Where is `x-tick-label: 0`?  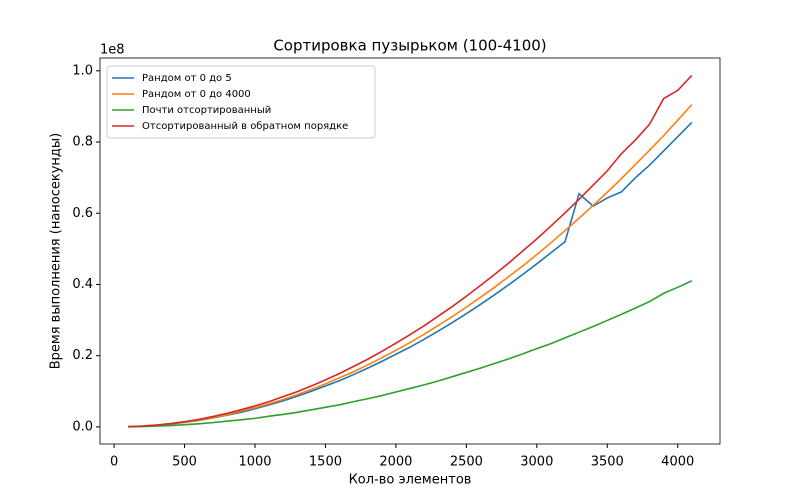
x-tick-label: 0 is located at coordinates (114, 462).